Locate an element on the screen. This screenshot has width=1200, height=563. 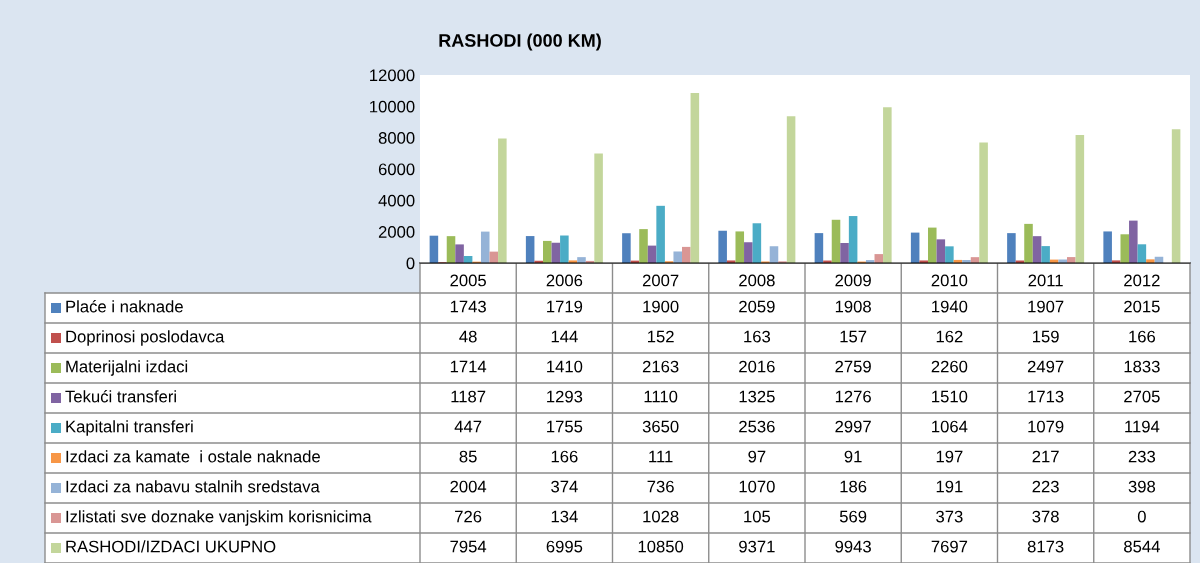
data-label: 7697 is located at coordinates (949, 546).